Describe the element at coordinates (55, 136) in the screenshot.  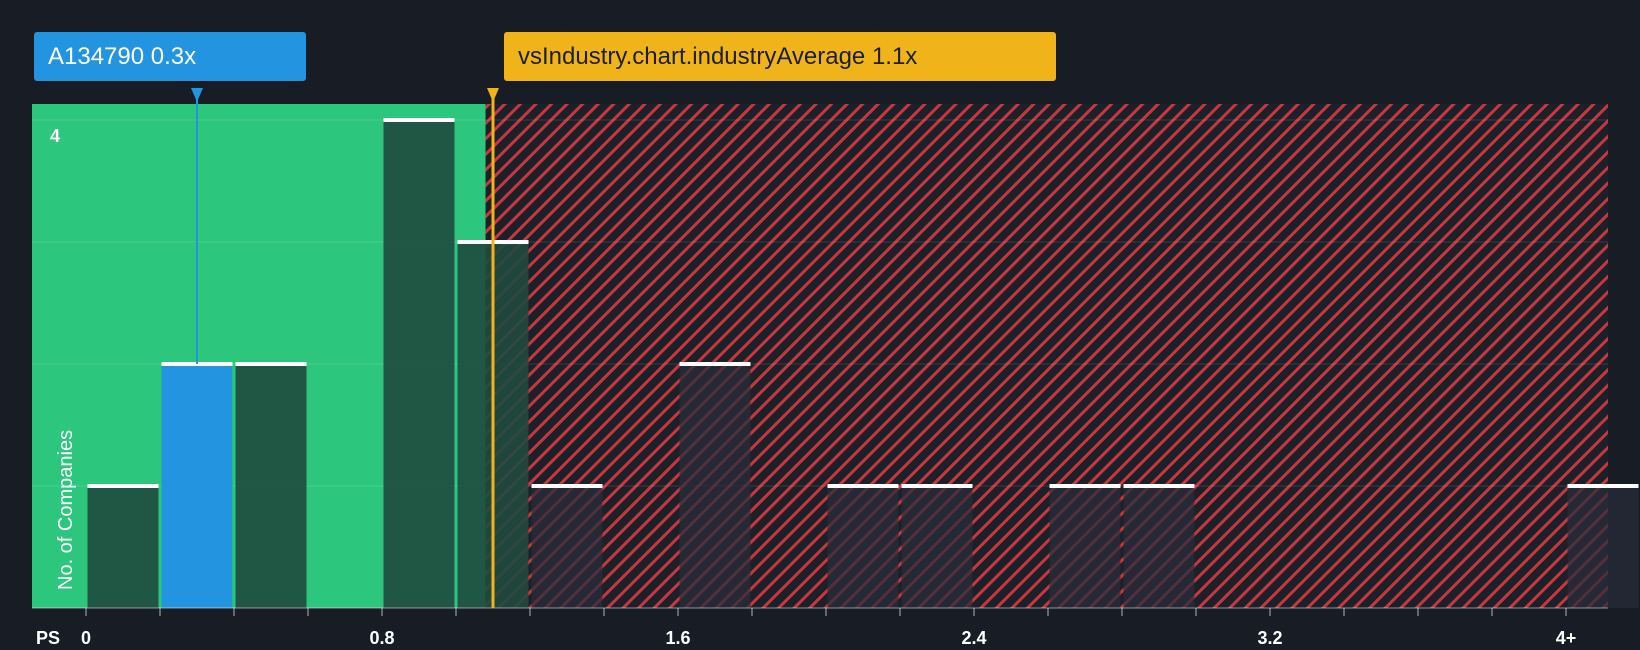
I see `y-tick-label: 4` at that location.